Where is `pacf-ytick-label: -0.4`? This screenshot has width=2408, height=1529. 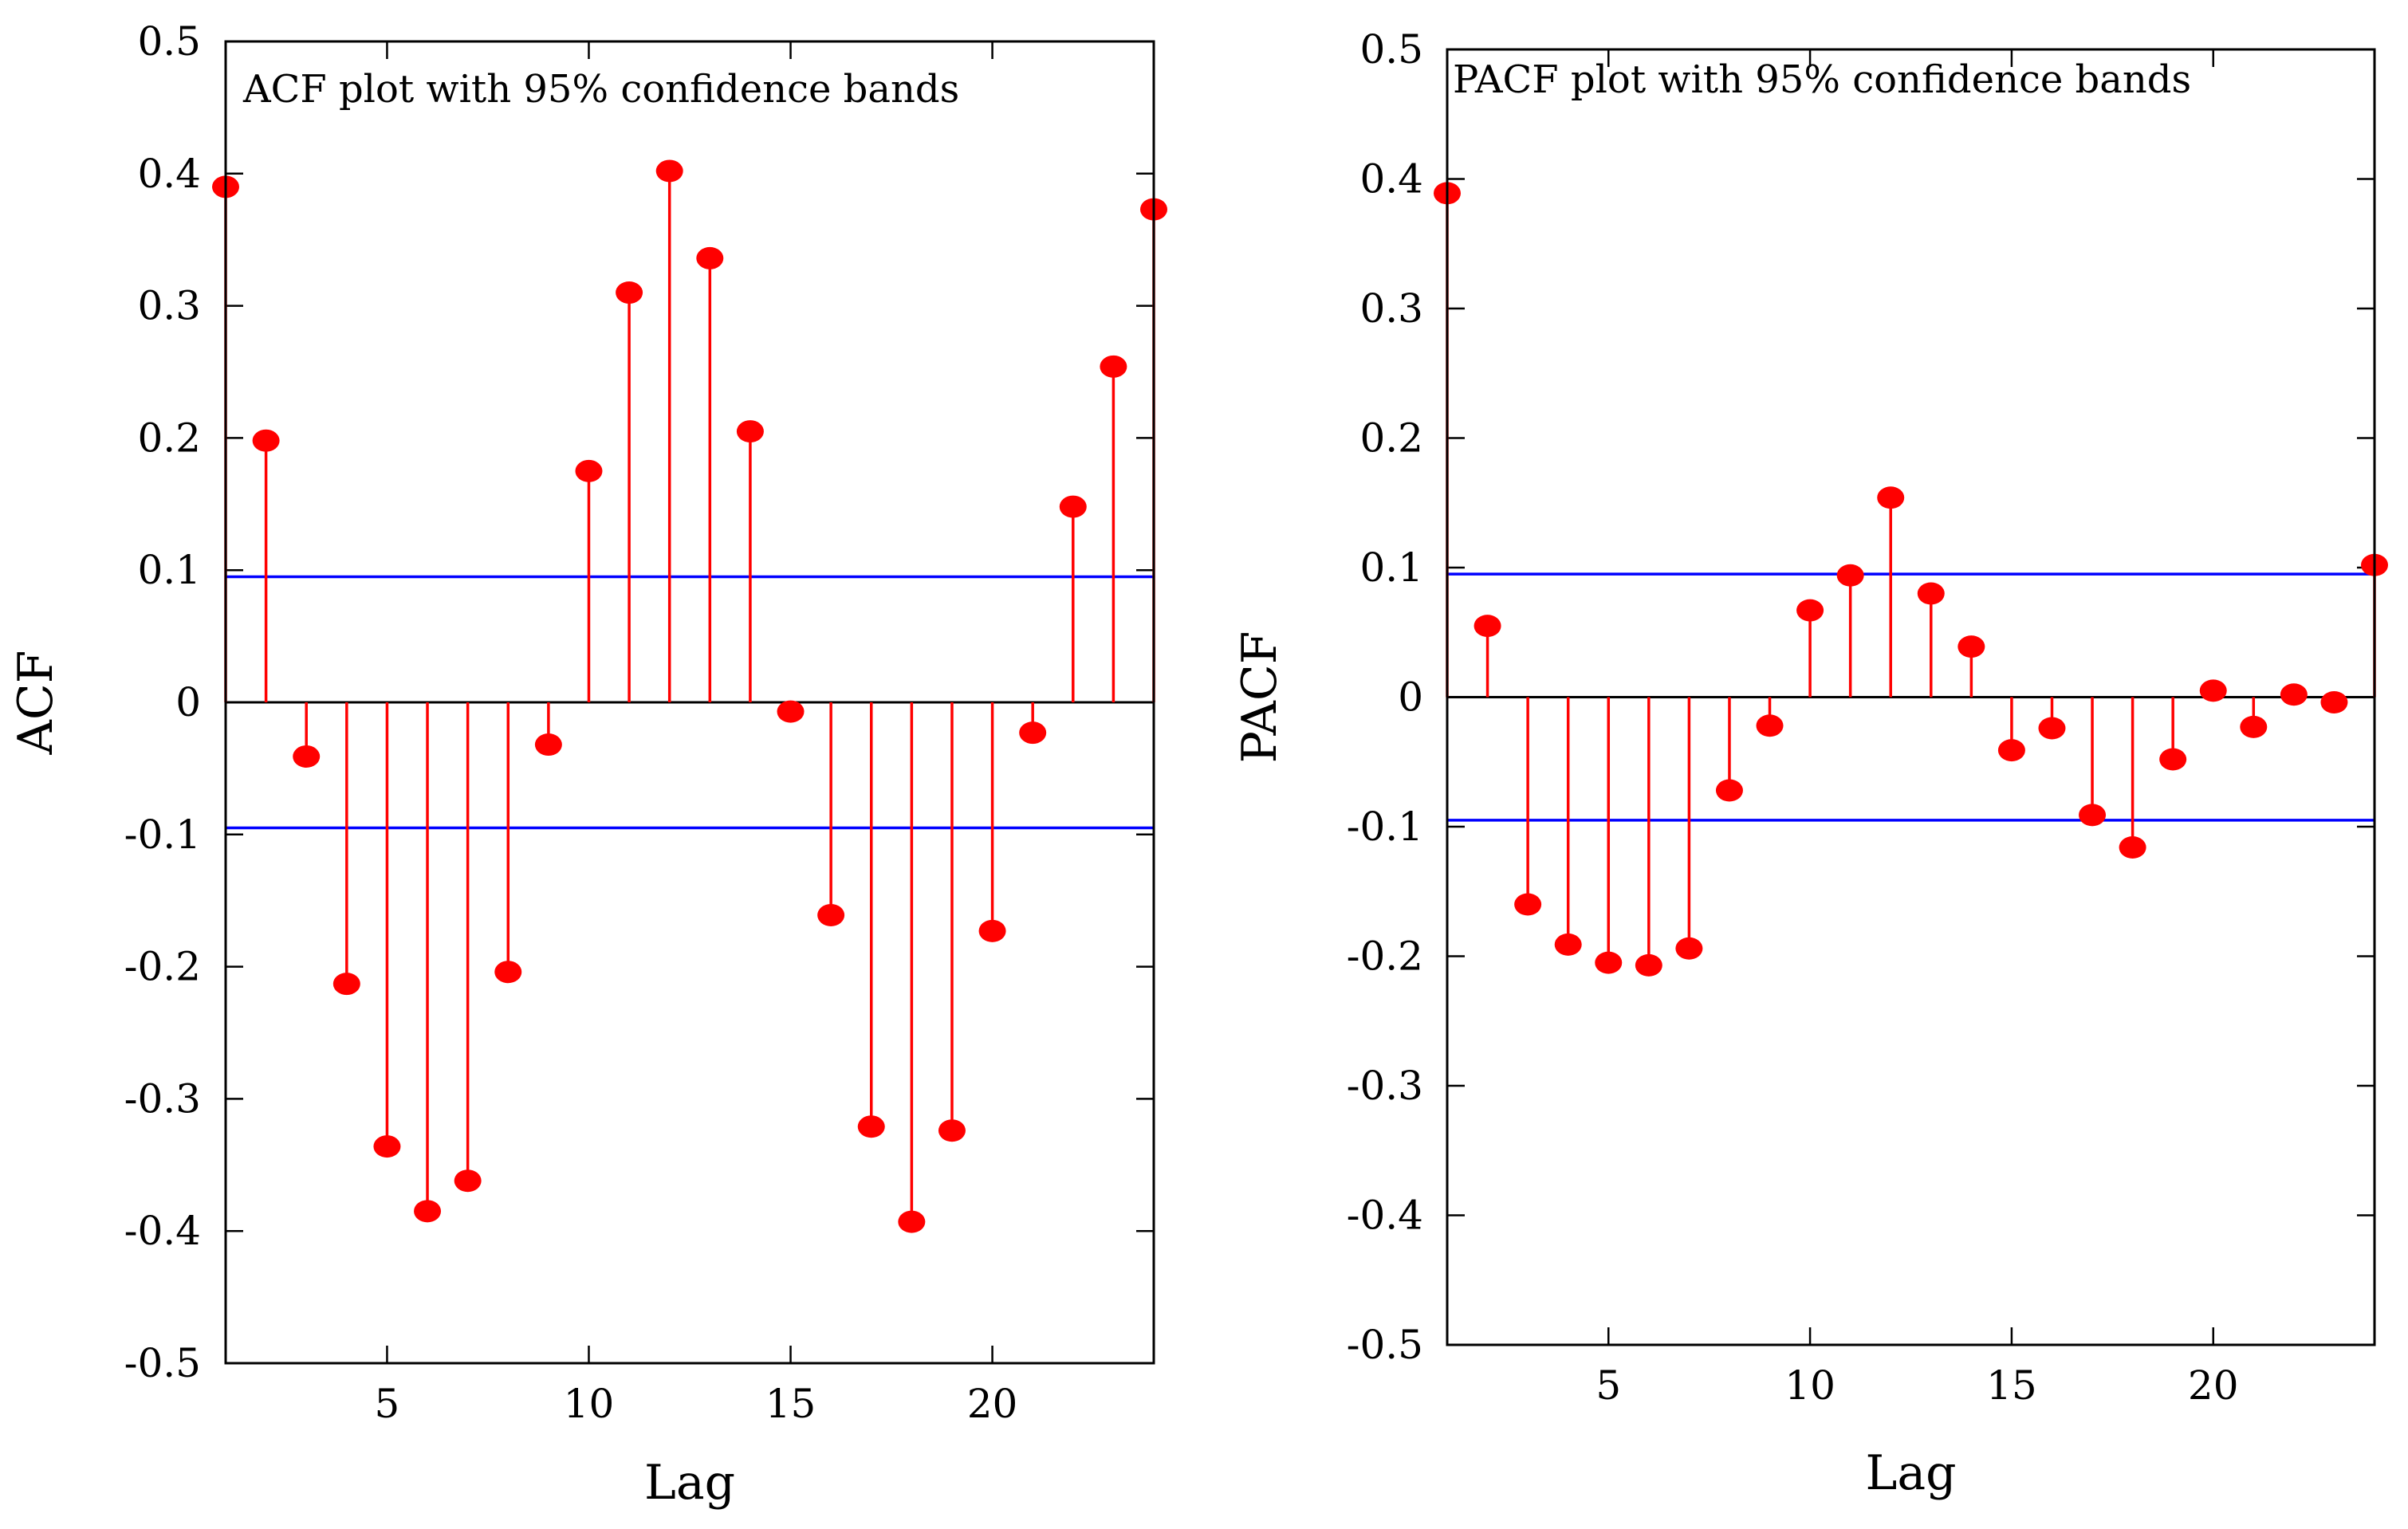
pacf-ytick-label: -0.4 is located at coordinates (1385, 1216).